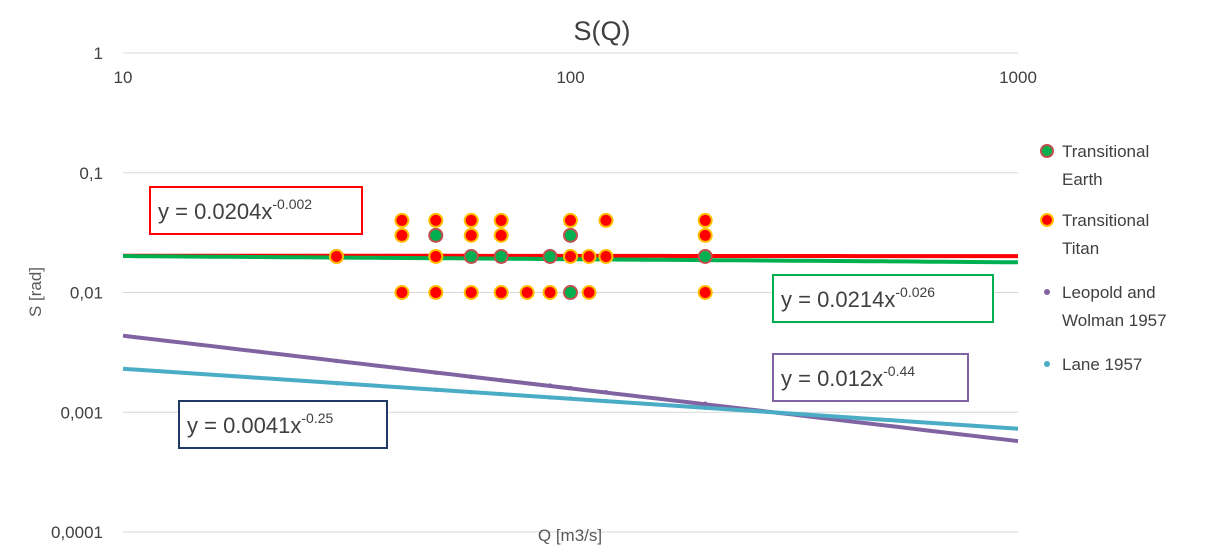 This screenshot has width=1217, height=546. Describe the element at coordinates (86, 293) in the screenshot. I see `y-tick-label: 0,01` at that location.